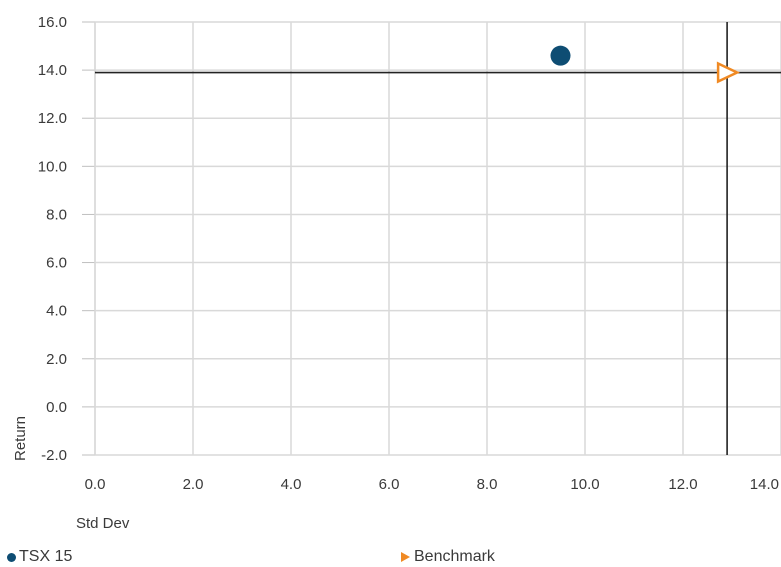  Describe the element at coordinates (54, 455) in the screenshot. I see `y-tick-label: -2.0` at that location.